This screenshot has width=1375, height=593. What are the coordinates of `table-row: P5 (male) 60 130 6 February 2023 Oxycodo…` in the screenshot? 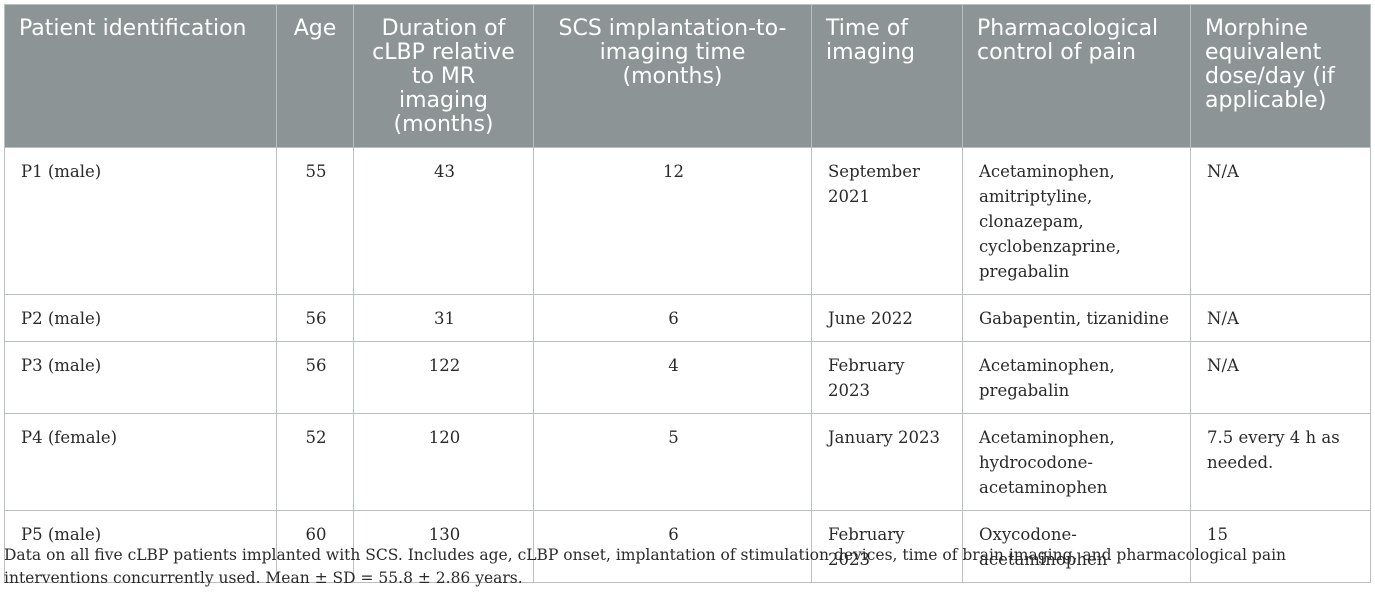 It's located at (687, 546).